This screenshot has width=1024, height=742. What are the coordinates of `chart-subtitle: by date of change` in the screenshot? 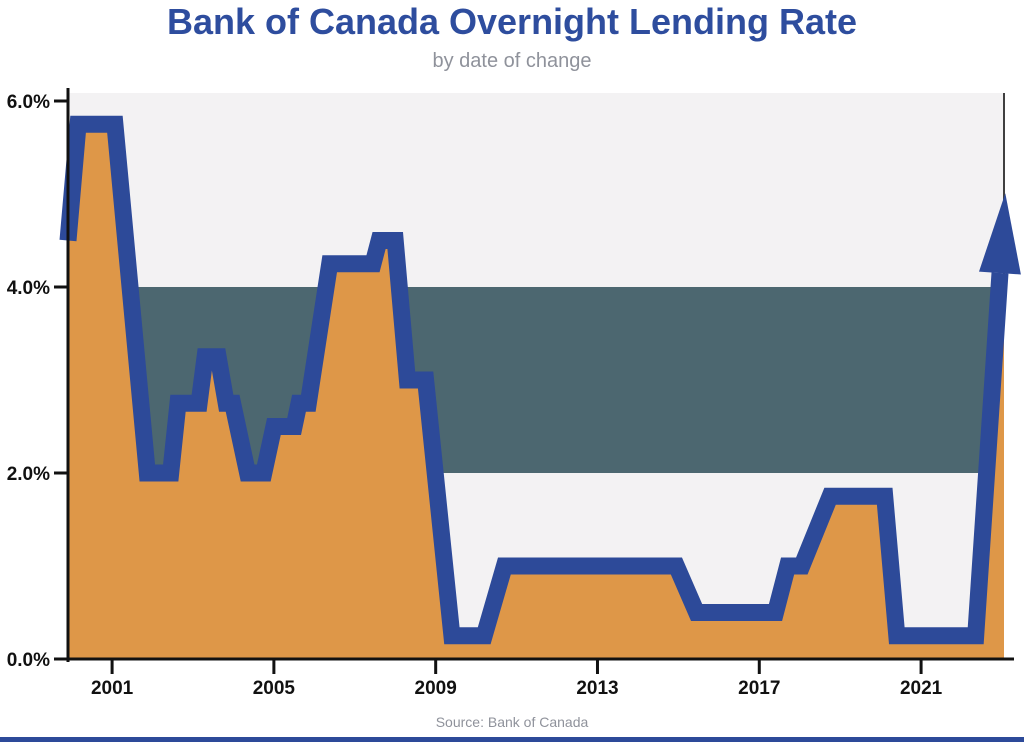 It's located at (512, 61).